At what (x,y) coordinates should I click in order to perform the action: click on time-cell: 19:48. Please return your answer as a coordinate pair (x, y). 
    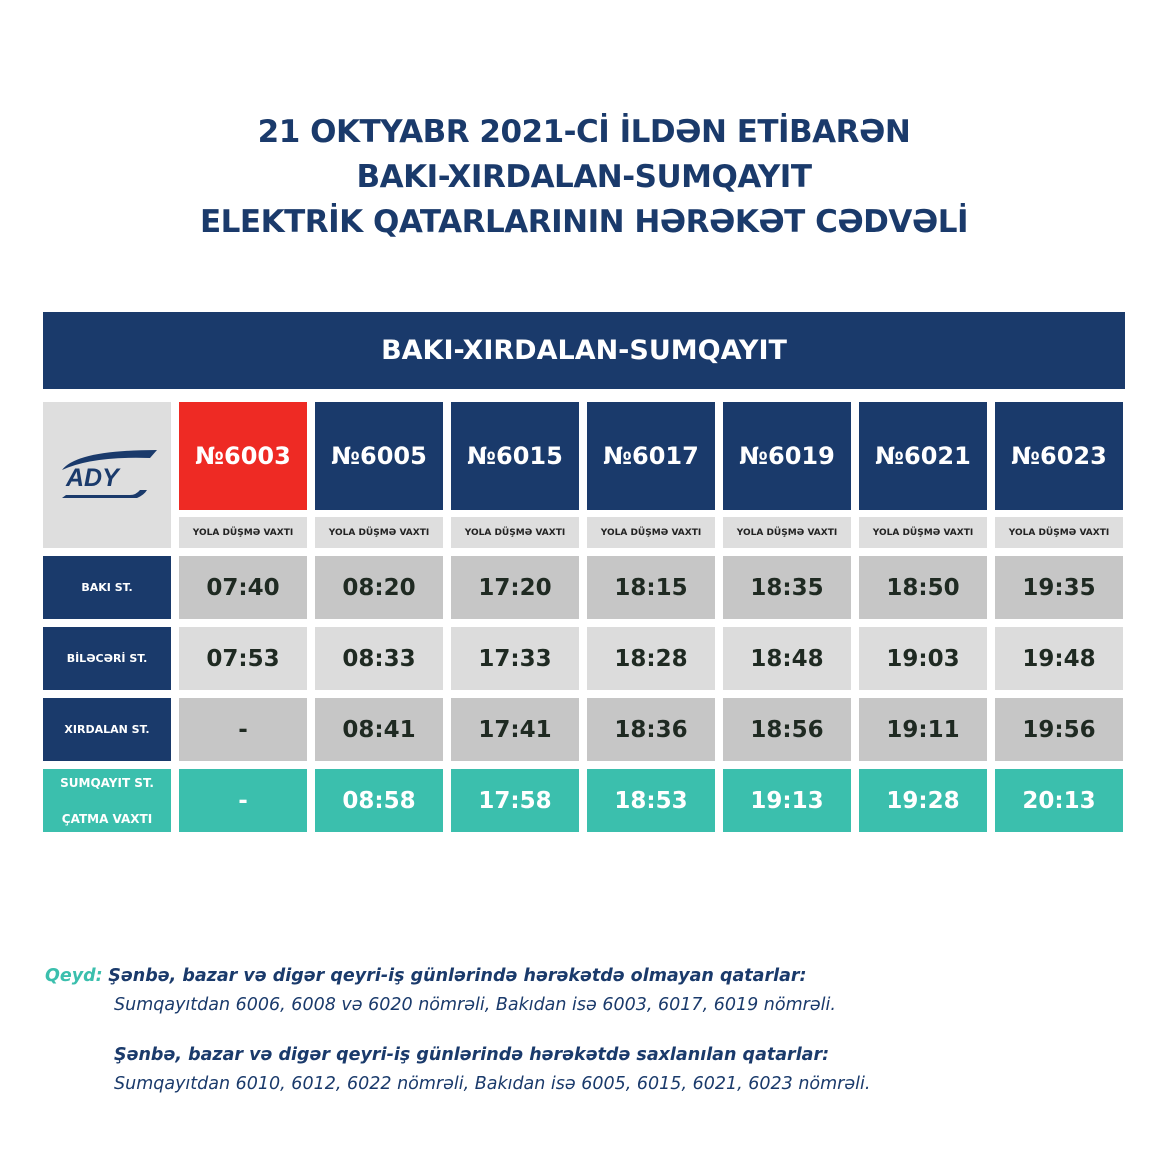
    Looking at the image, I should click on (1059, 658).